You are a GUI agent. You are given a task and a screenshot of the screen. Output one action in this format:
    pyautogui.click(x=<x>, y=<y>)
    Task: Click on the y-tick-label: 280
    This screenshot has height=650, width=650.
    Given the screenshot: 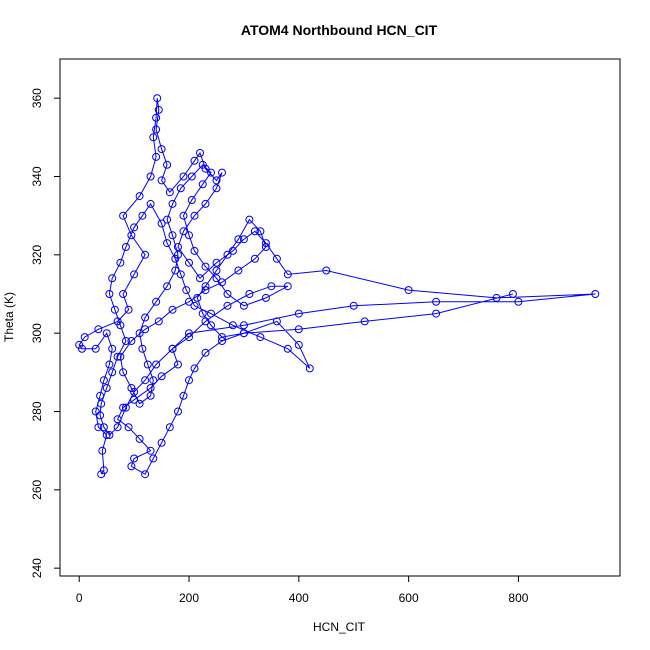 What is the action you would take?
    pyautogui.click(x=37, y=411)
    